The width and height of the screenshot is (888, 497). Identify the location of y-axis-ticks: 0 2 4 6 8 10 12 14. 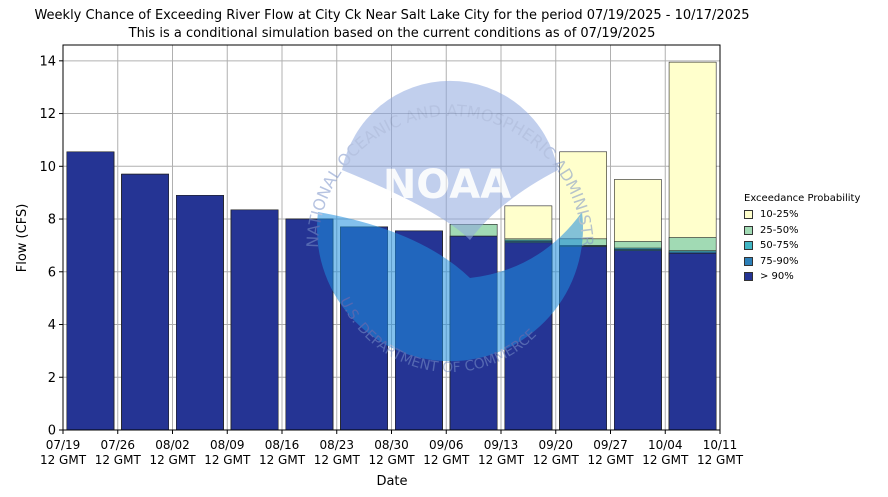
(51, 246).